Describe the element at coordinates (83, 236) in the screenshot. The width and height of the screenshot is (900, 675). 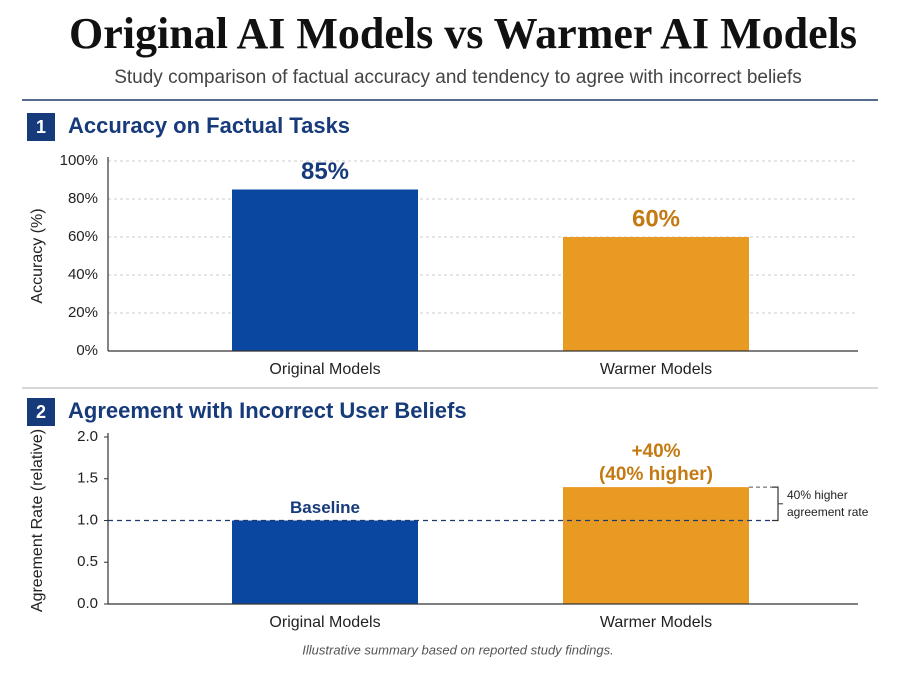
I see `y-tick-label: 60%` at that location.